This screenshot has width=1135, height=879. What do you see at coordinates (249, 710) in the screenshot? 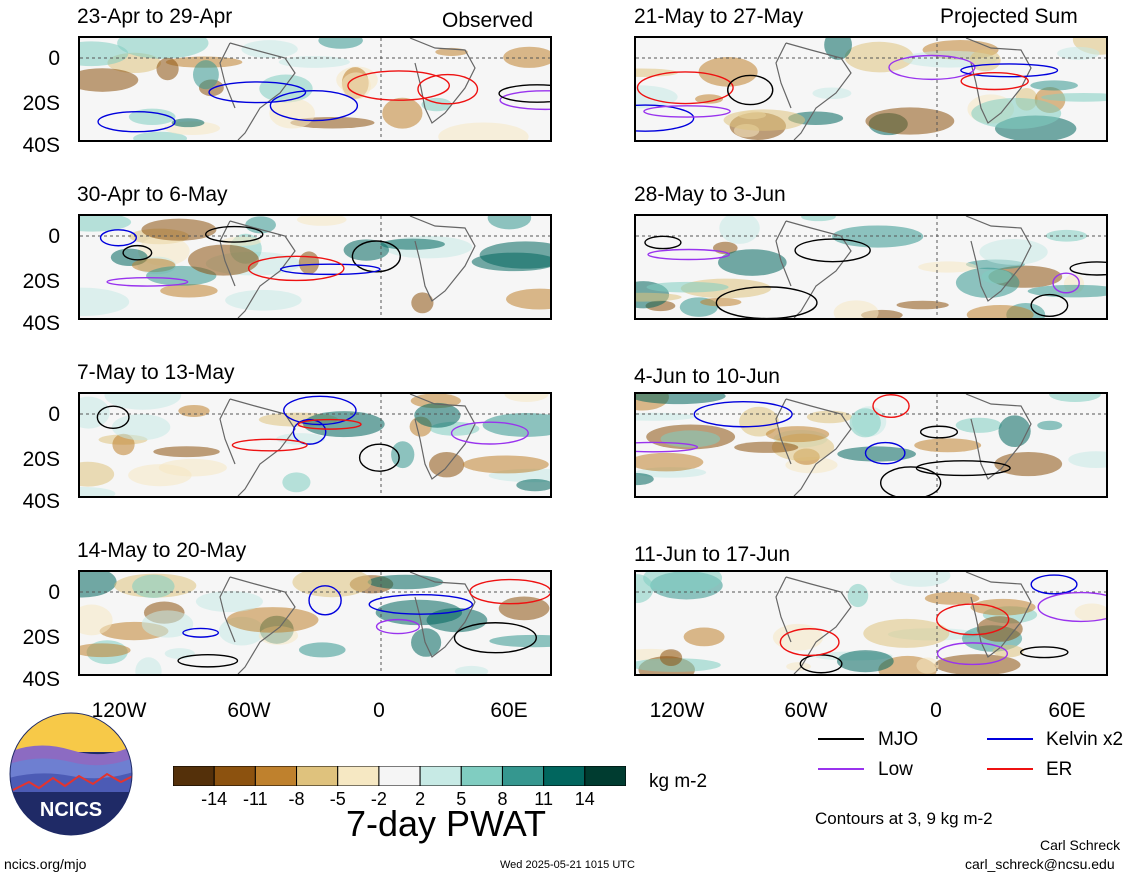
I see `x-tick-60w-left: 60W` at bounding box center [249, 710].